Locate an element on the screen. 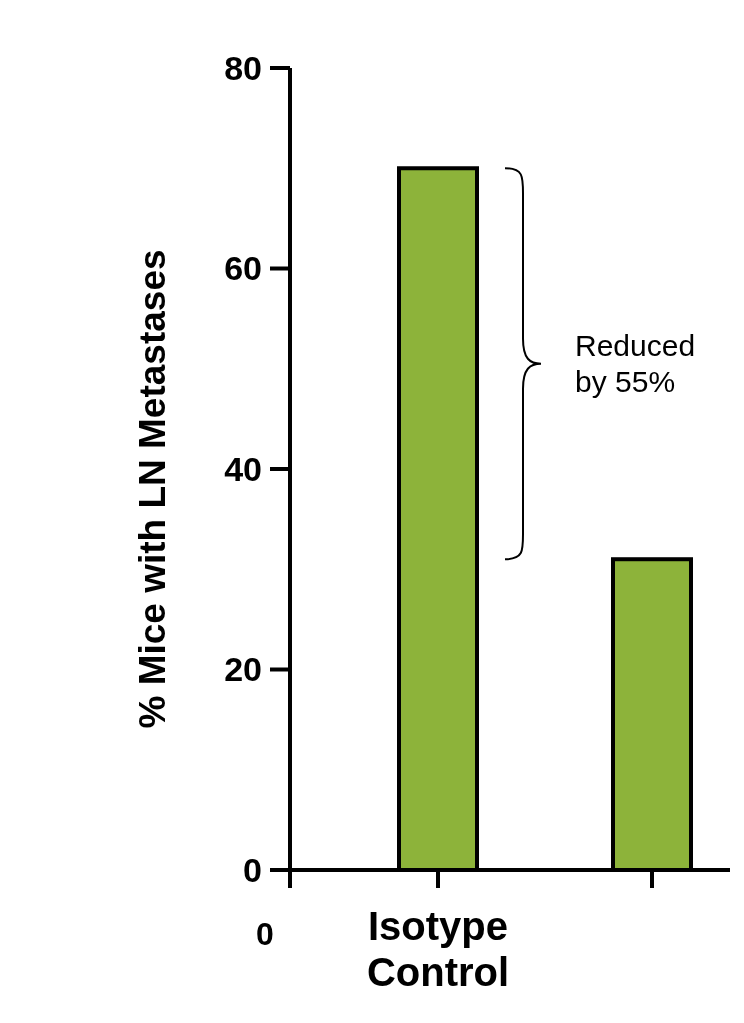 The image size is (744, 1023). y-tick-label: 40 is located at coordinates (243, 468).